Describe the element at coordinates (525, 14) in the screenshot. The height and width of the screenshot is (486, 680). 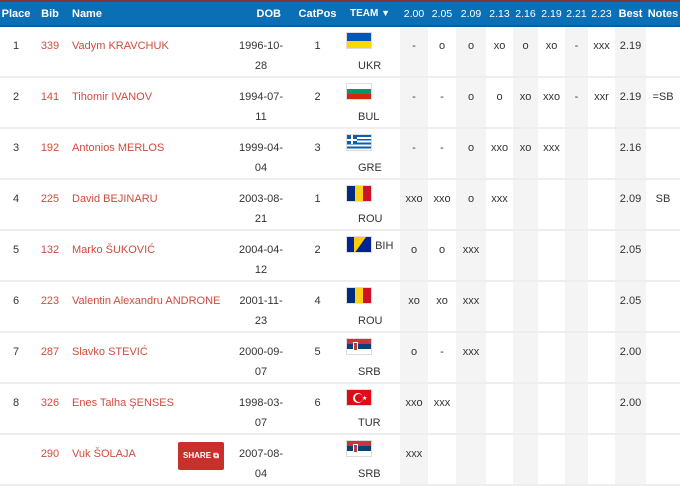
I see `col-height-2.16: 2.16` at that location.